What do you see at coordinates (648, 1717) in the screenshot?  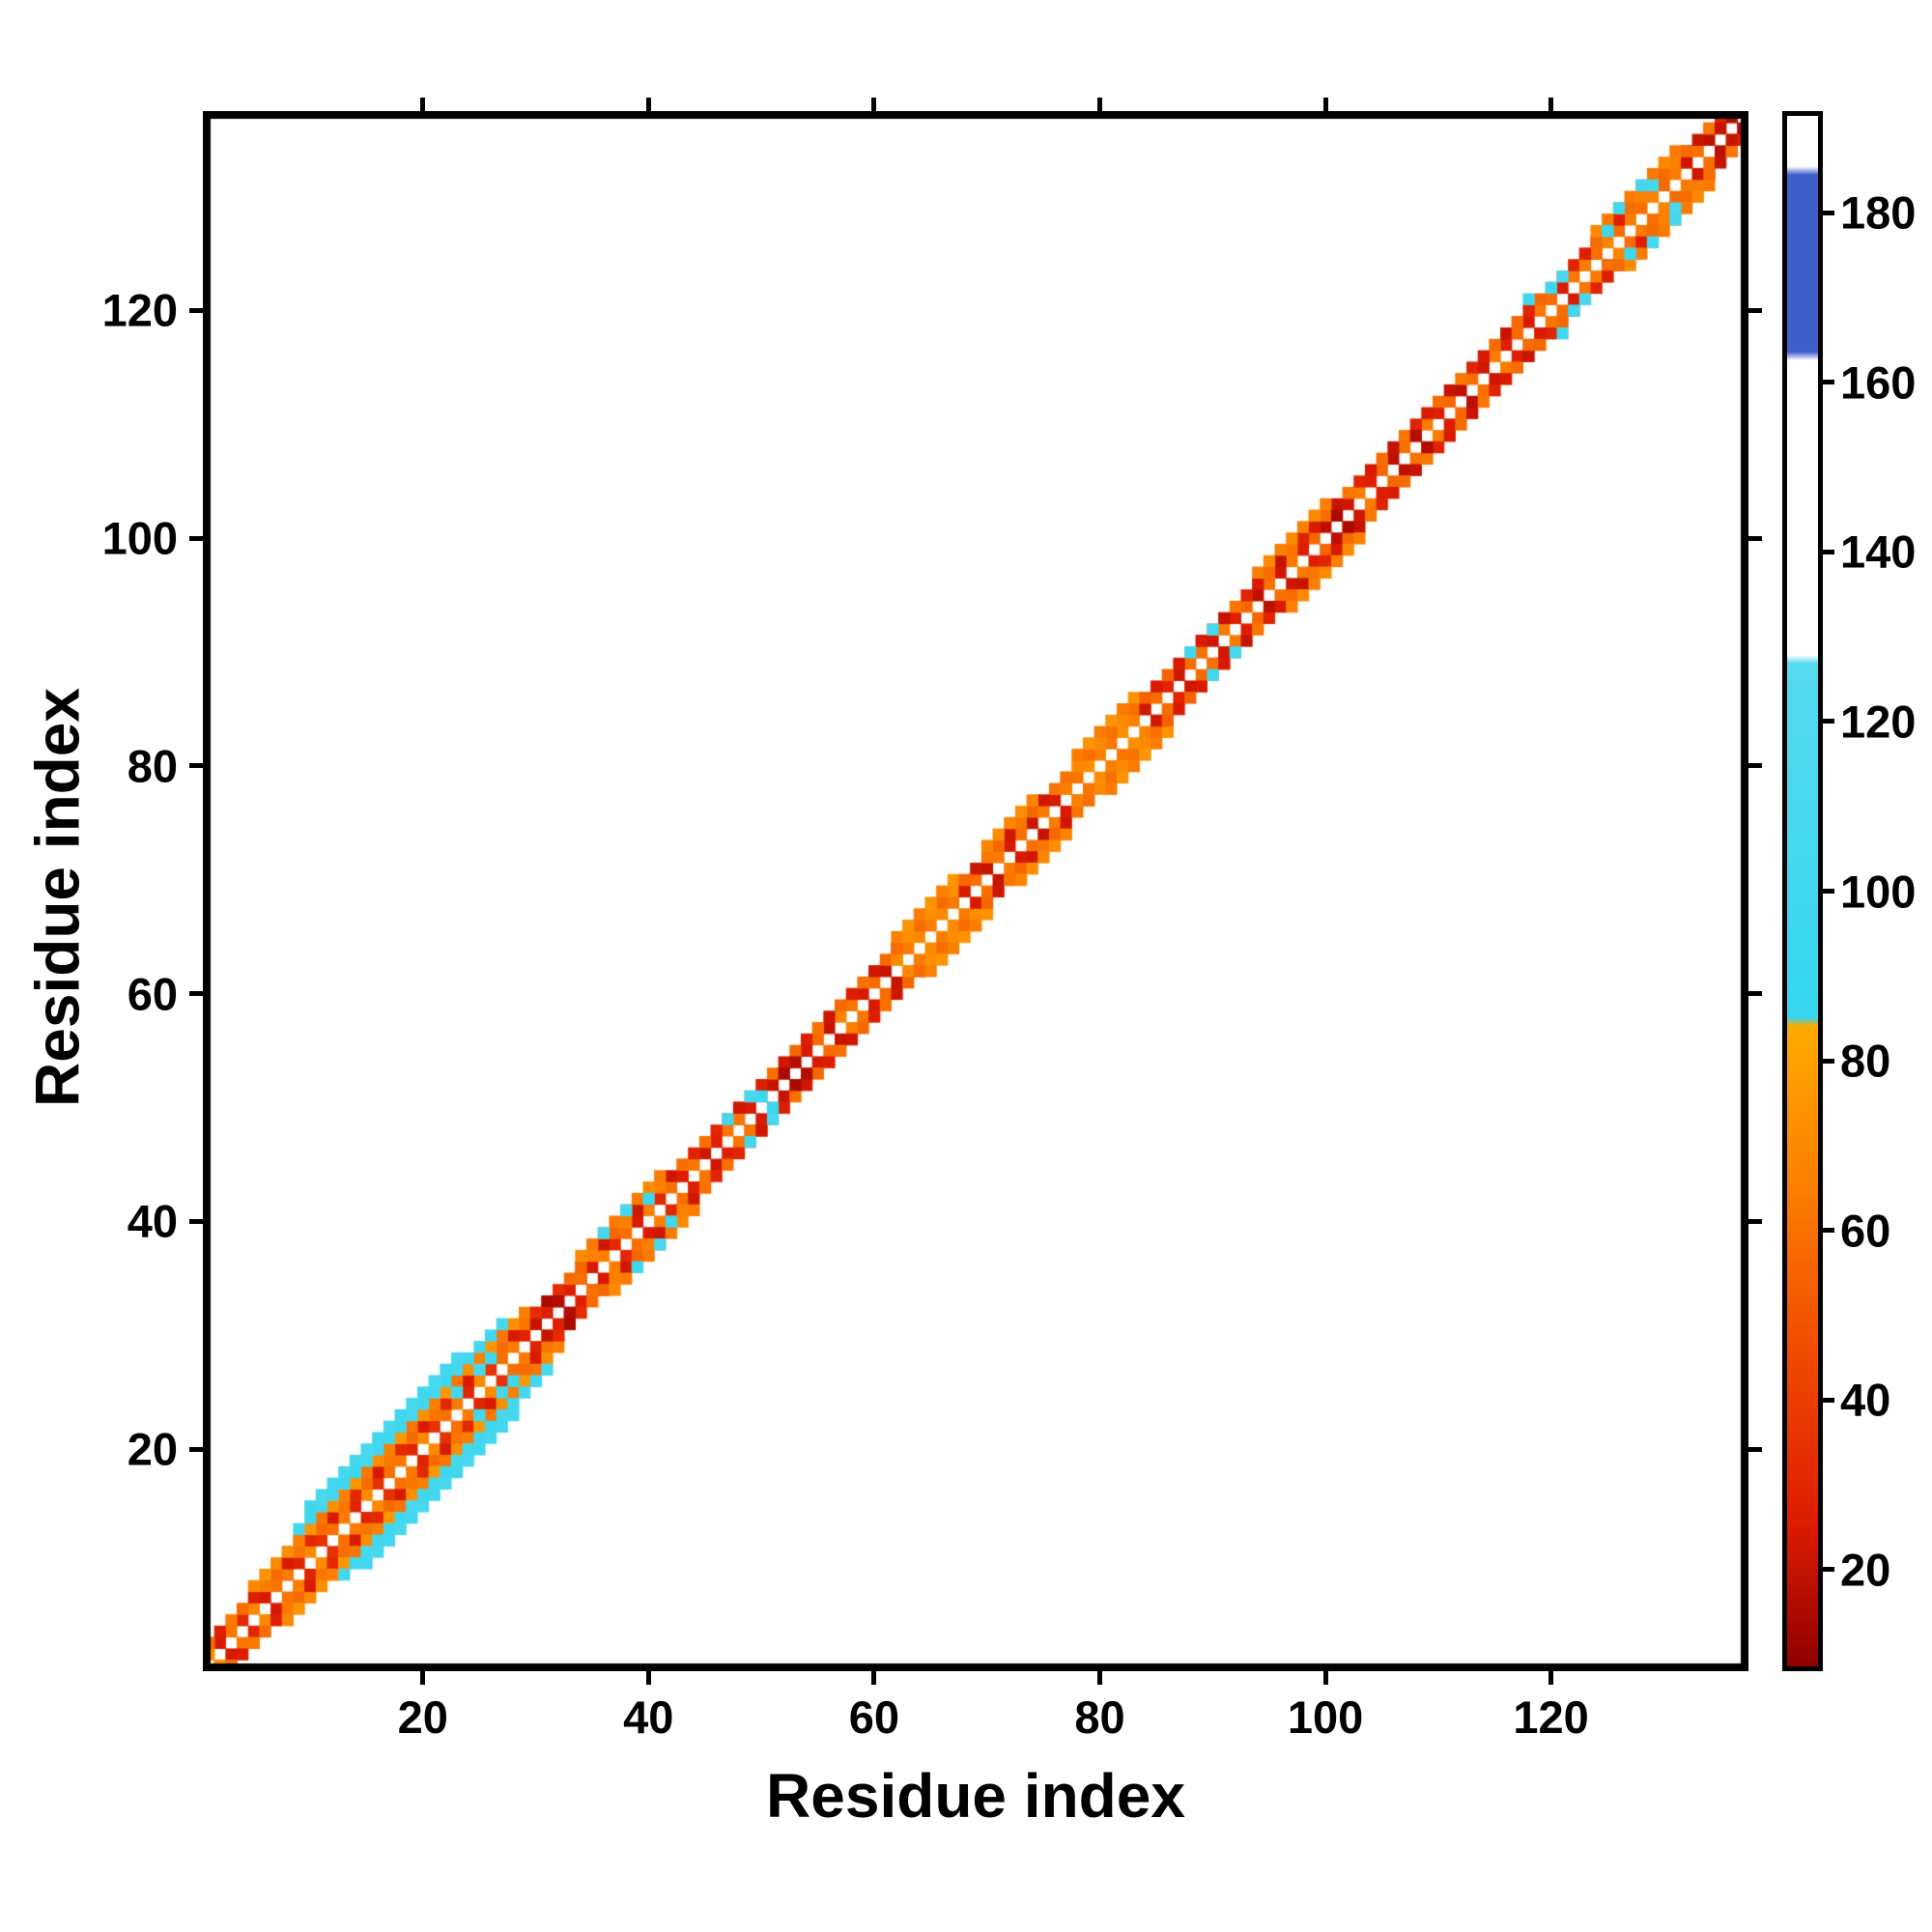 I see `x-tick-label: 40` at bounding box center [648, 1717].